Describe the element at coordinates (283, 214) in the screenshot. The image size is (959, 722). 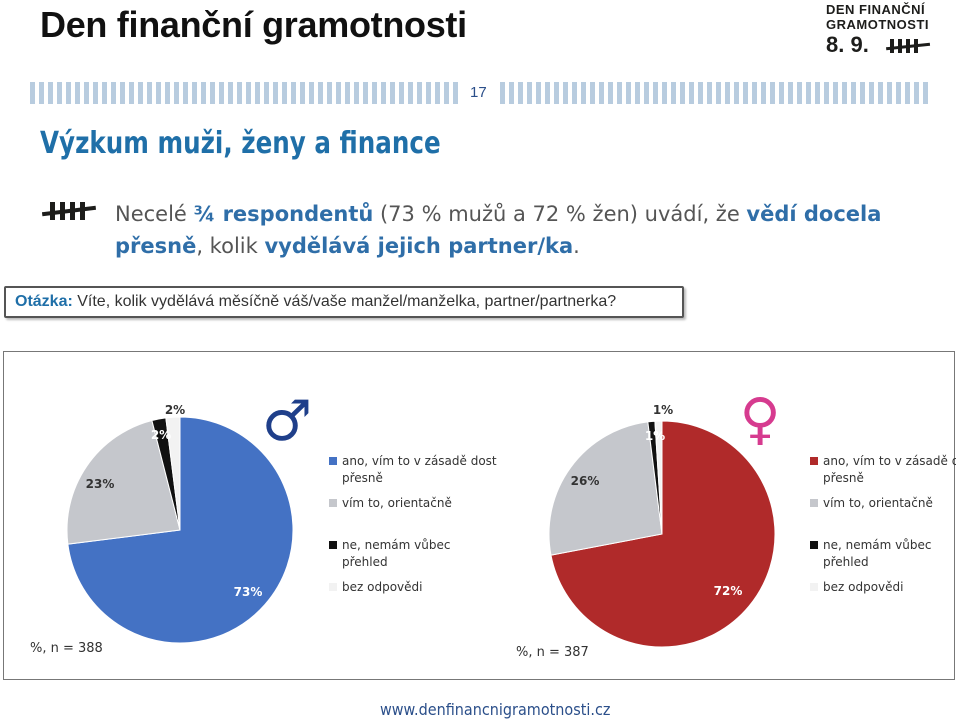
I see `bullet-highlight-1: ¾ respondentů` at that location.